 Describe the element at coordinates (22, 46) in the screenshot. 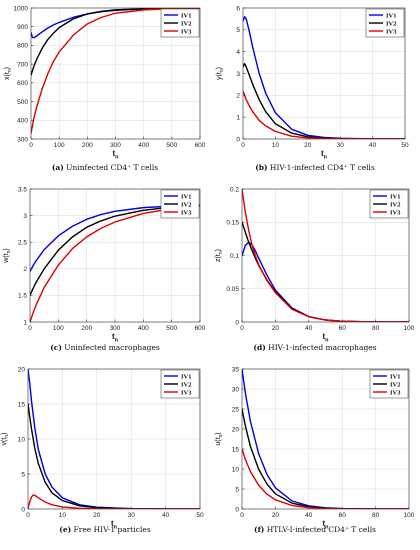

I see `y-tick-label: 800` at that location.